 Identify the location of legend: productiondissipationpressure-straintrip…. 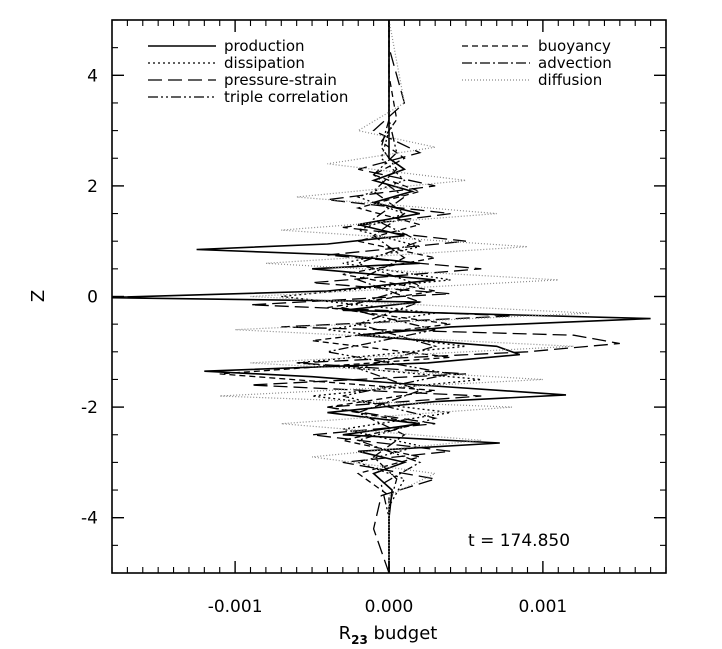
(380, 71).